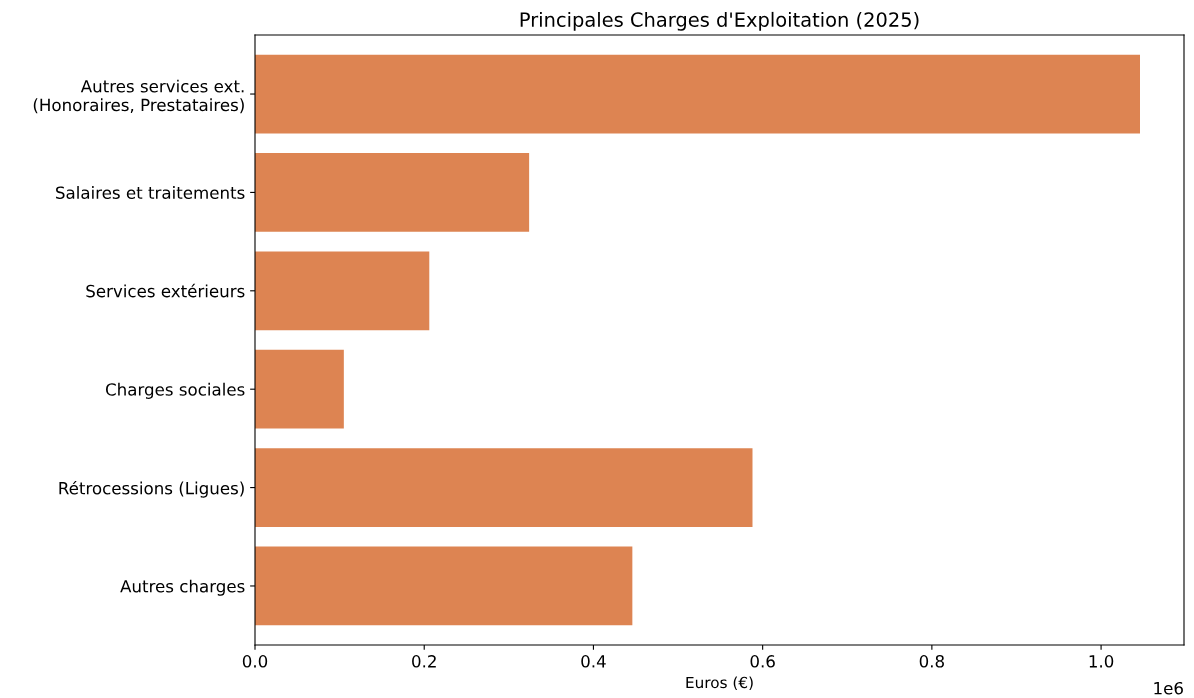 This screenshot has width=1194, height=698. What do you see at coordinates (424, 661) in the screenshot?
I see `x-tick-label: 0.2` at bounding box center [424, 661].